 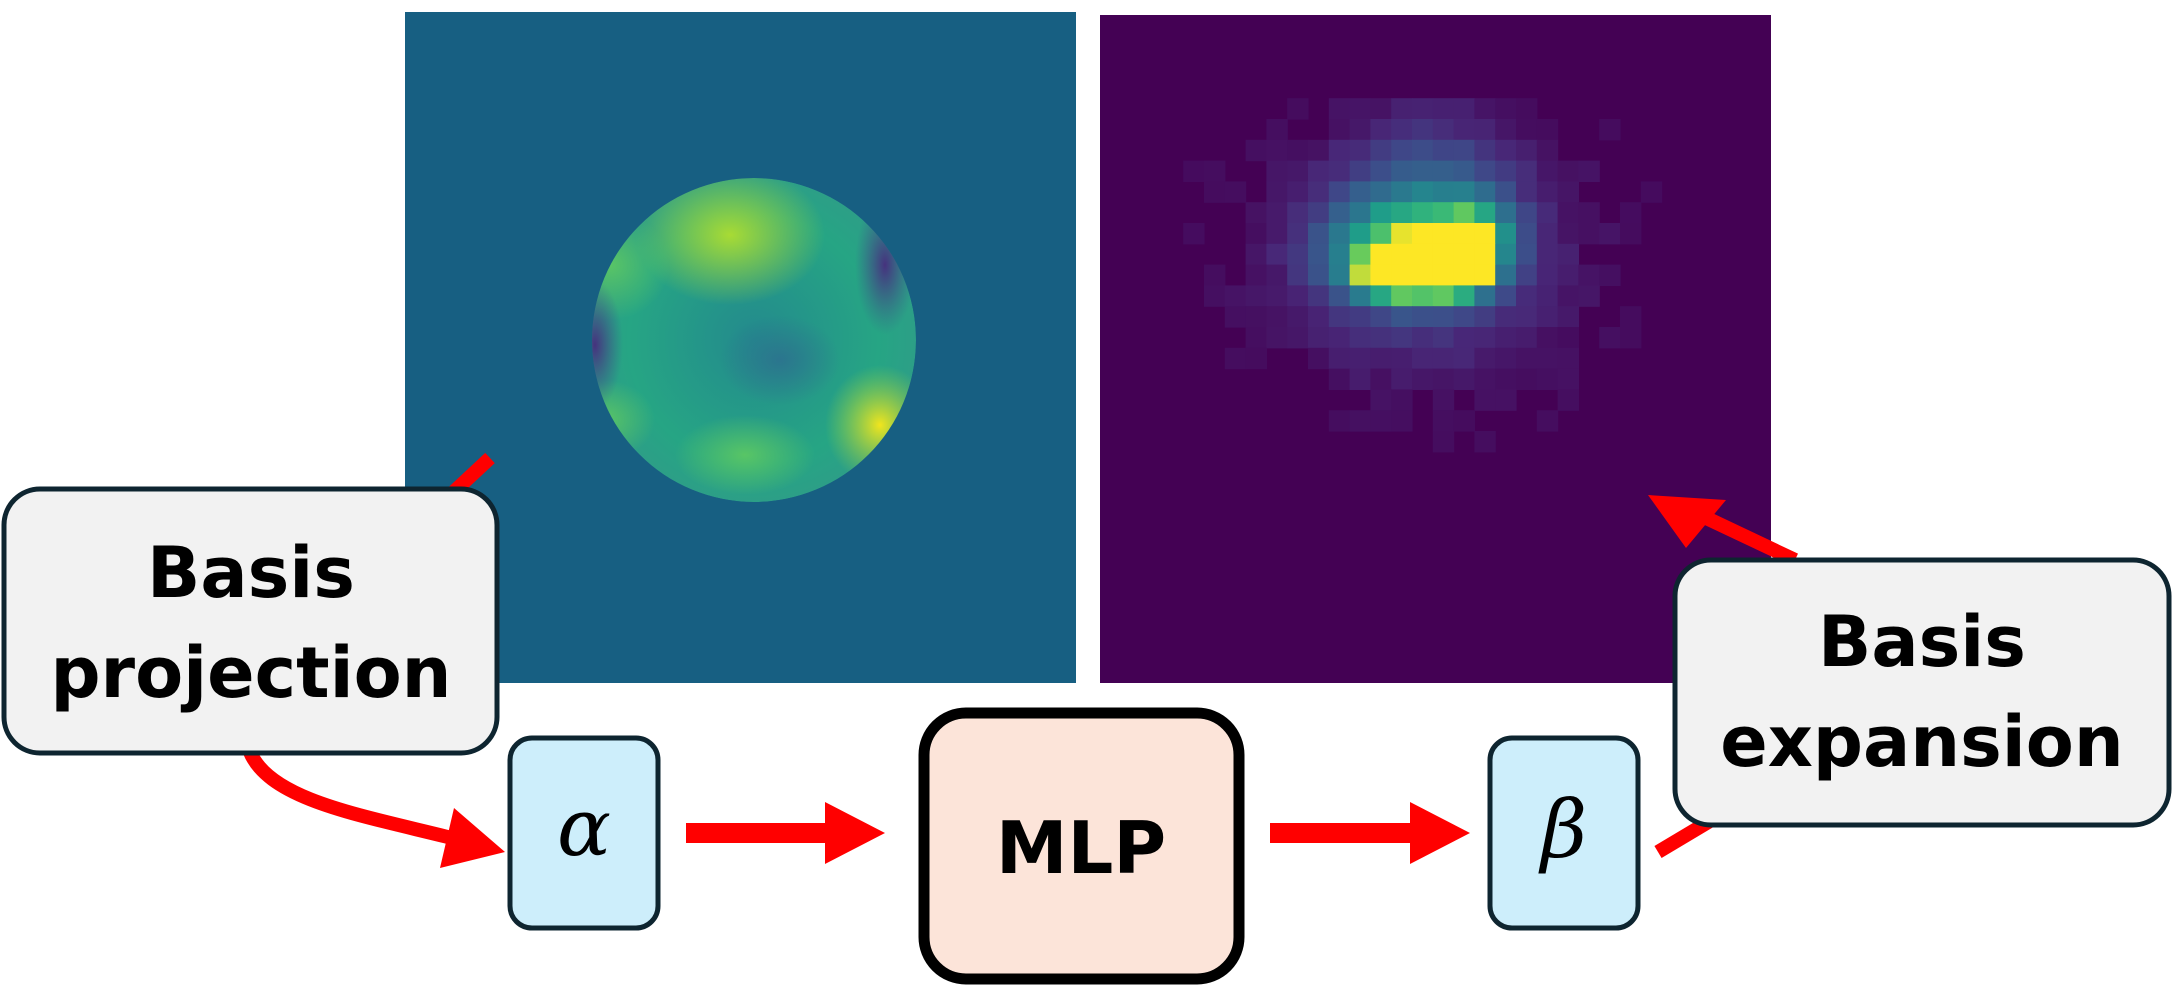 I want to click on arrow-head-alpha, so click(x=472, y=838).